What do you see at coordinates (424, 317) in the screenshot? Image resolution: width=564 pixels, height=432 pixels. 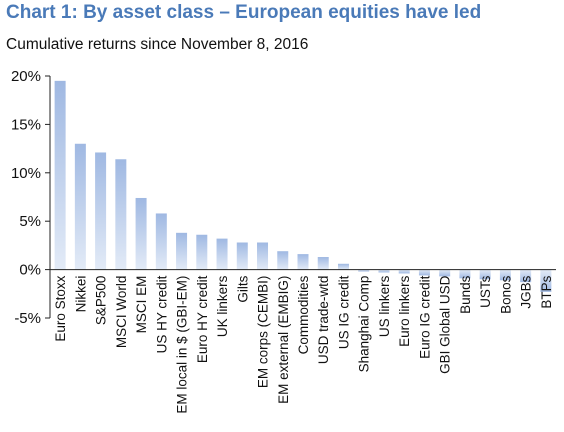 I see `x-category-label: Euro IG credit` at bounding box center [424, 317].